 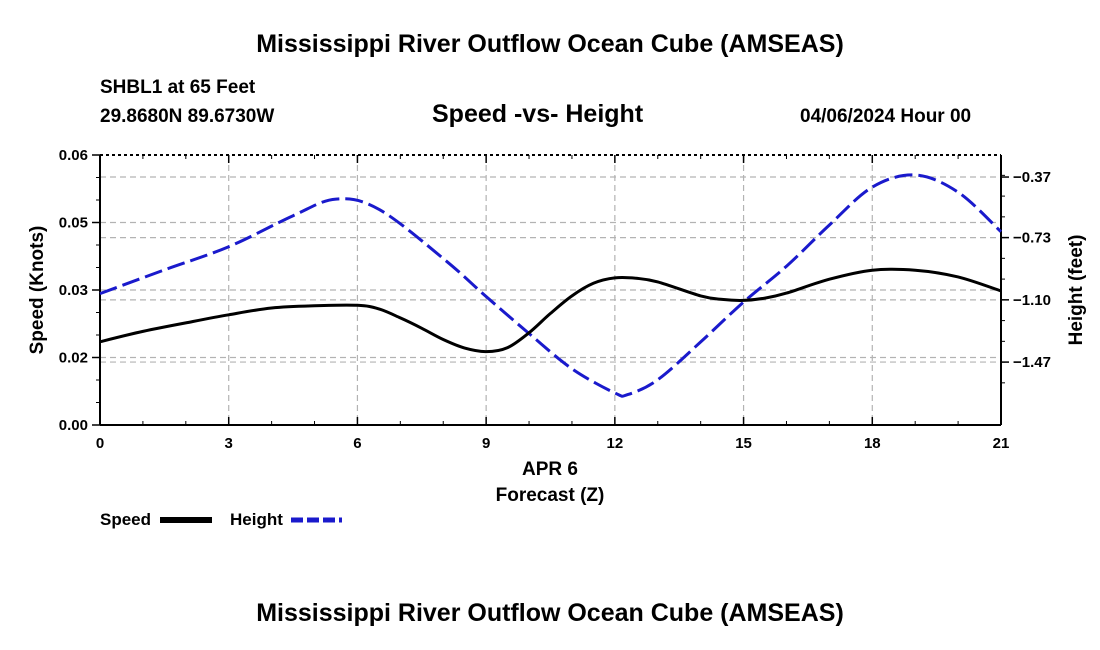 What do you see at coordinates (229, 443) in the screenshot?
I see `x-tick-label: 3` at bounding box center [229, 443].